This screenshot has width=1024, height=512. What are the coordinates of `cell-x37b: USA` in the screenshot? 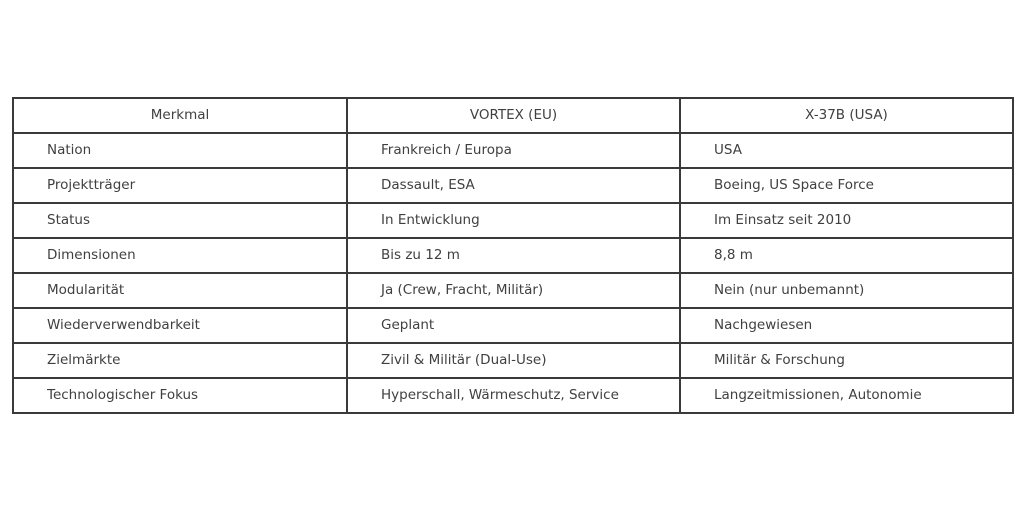 It's located at (846, 150).